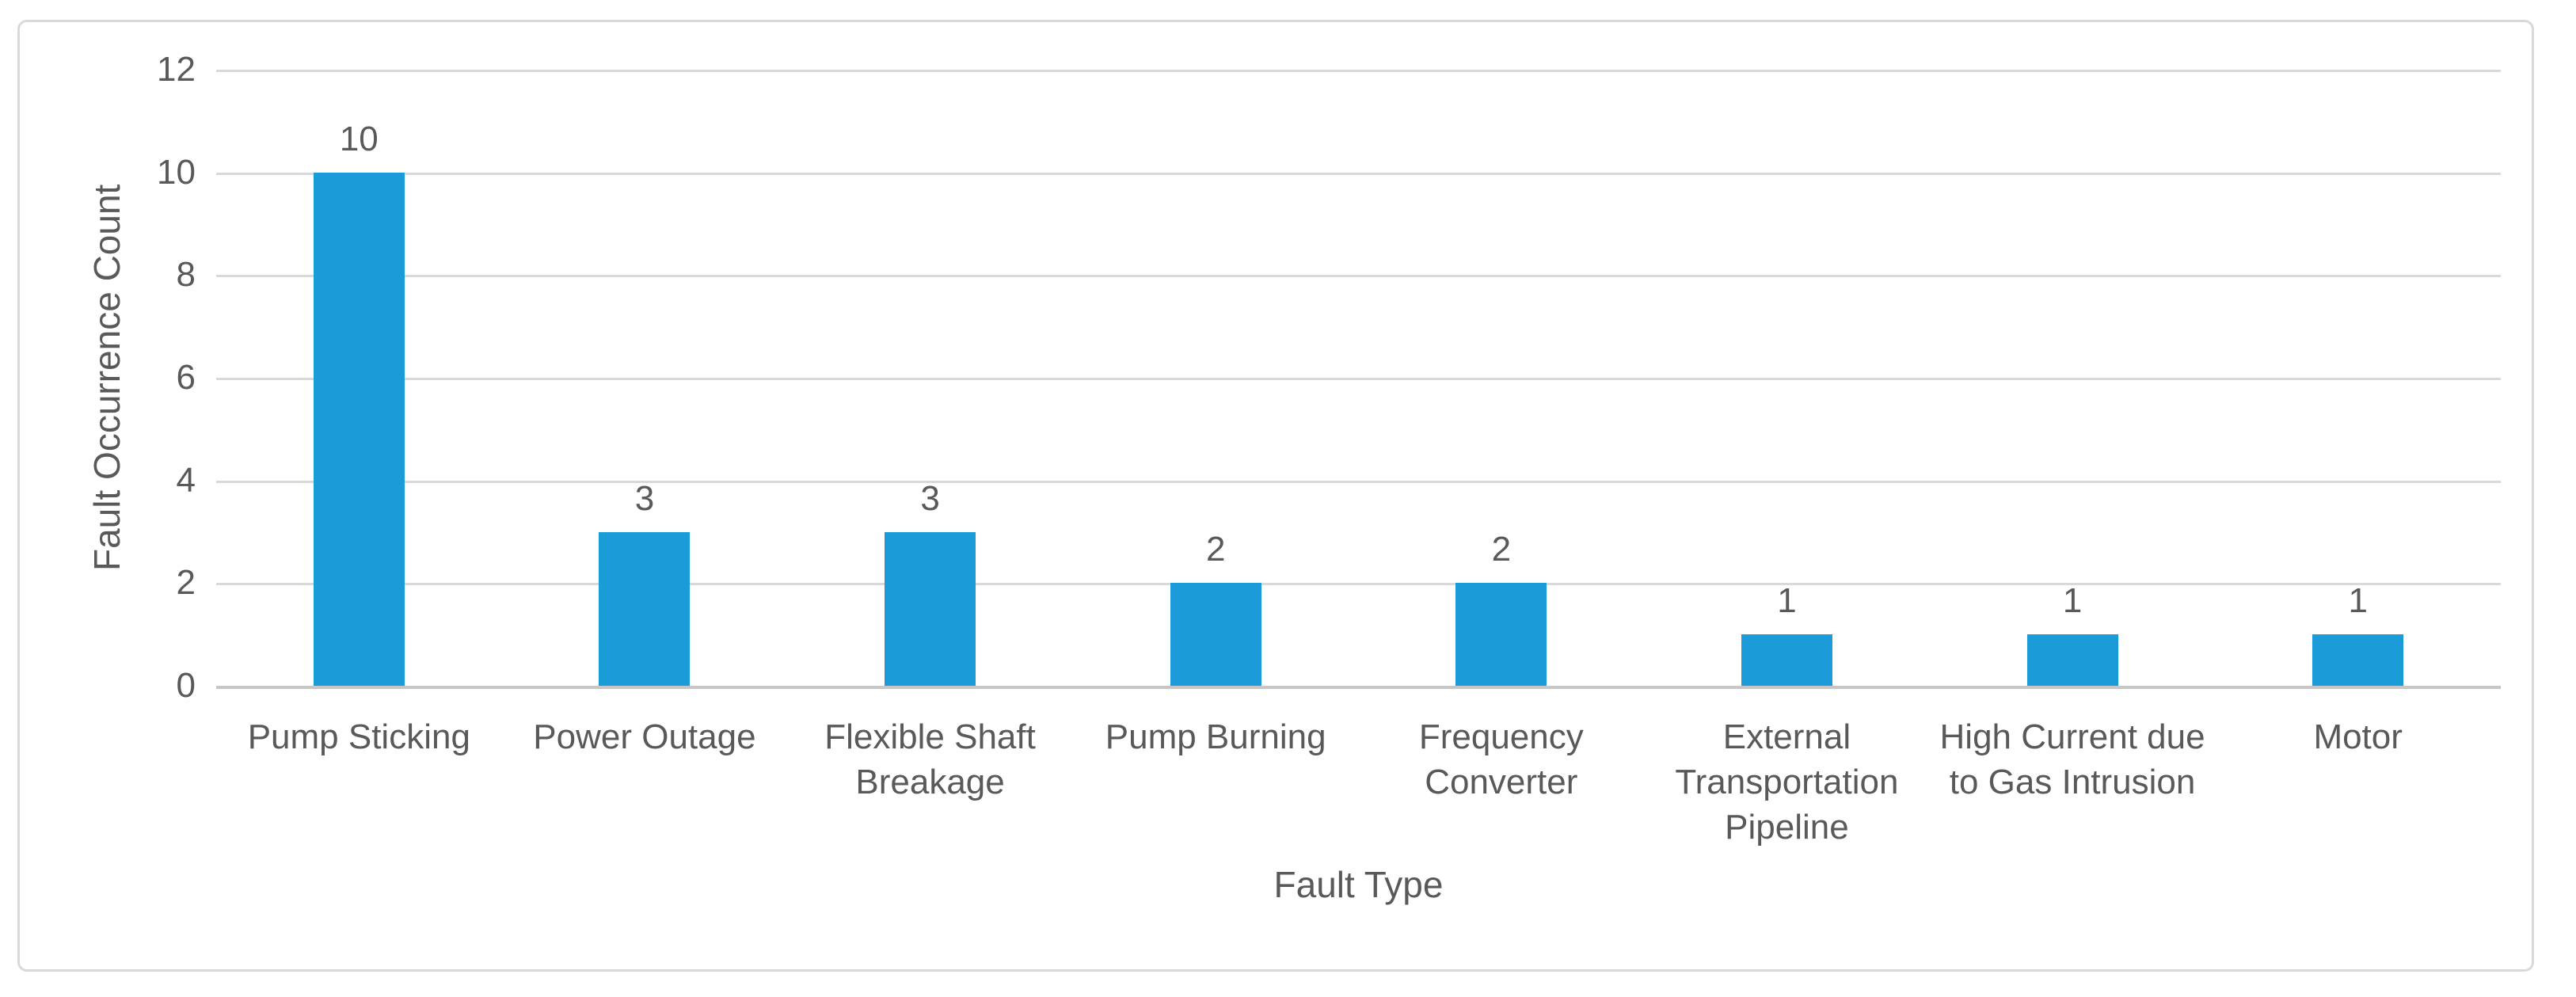 This screenshot has width=2576, height=997. I want to click on bar-value-label-0: 10, so click(359, 138).